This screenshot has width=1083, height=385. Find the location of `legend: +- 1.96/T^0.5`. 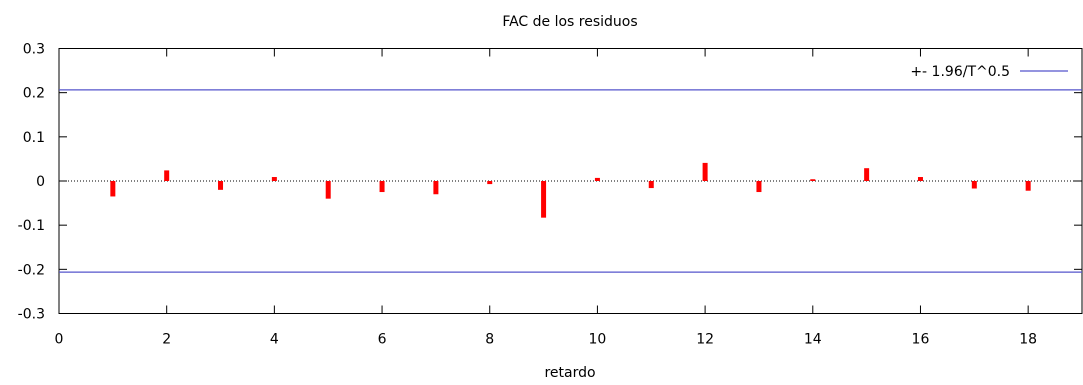

legend: +- 1.96/T^0.5 is located at coordinates (989, 72).